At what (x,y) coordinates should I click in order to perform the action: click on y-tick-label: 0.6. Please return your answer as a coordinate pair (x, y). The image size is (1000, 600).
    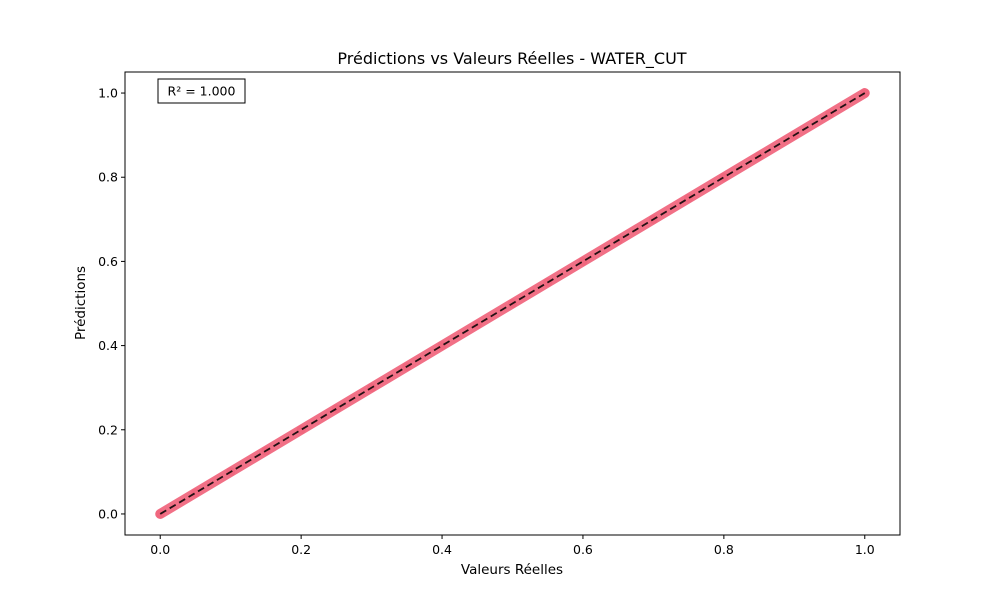
    Looking at the image, I should click on (108, 261).